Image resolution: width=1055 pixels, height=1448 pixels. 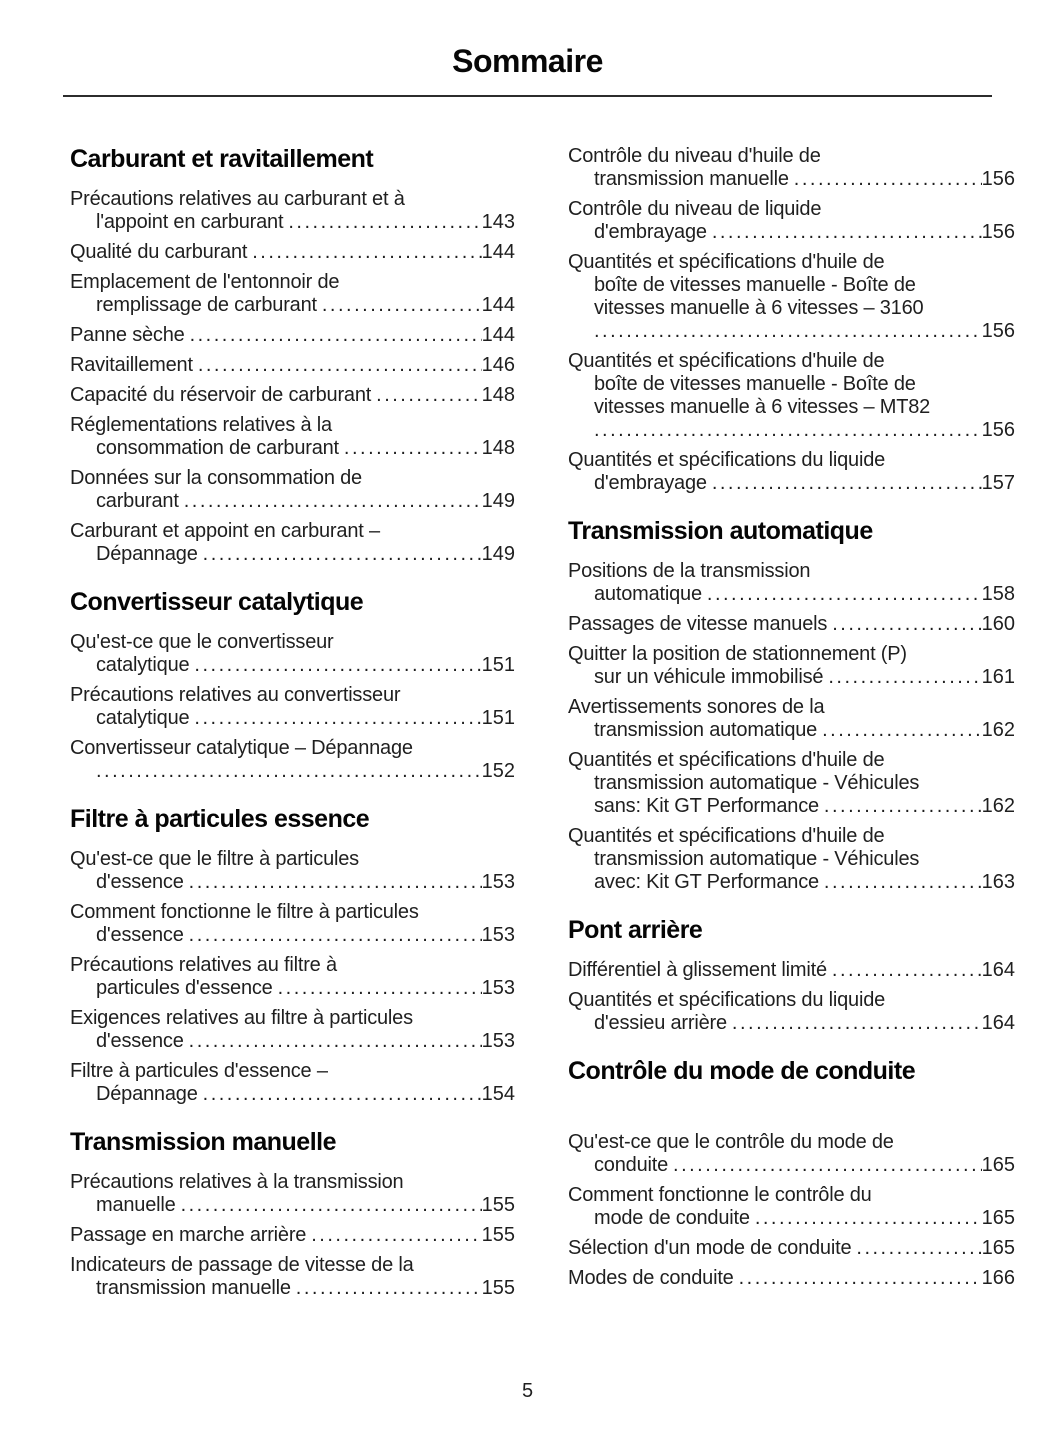 I want to click on toc-entry-line: Positions de la transmission, so click(x=689, y=571).